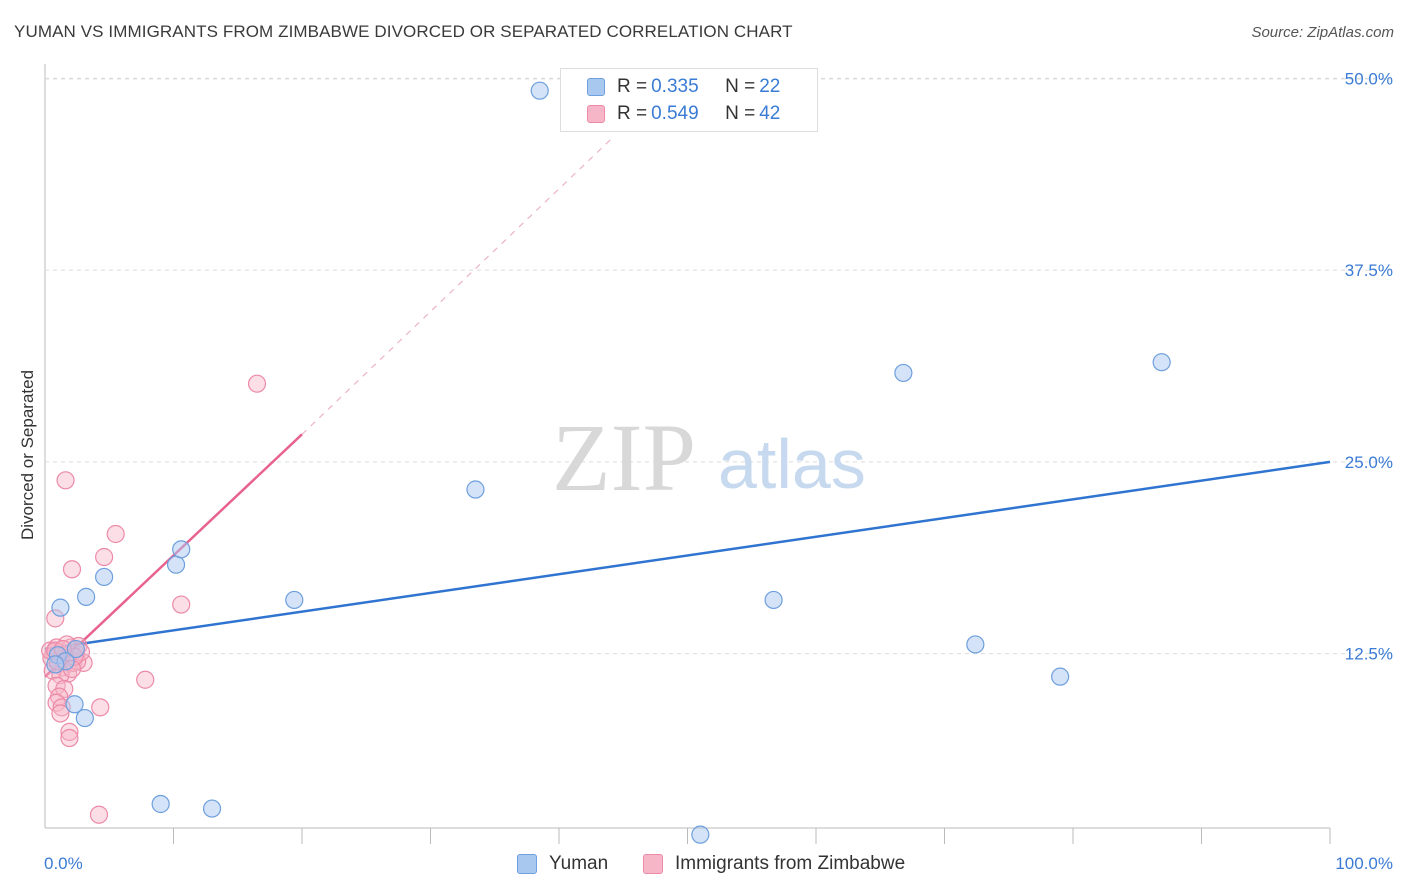 The height and width of the screenshot is (892, 1406). I want to click on watermark-zip: ZIP, so click(624, 457).